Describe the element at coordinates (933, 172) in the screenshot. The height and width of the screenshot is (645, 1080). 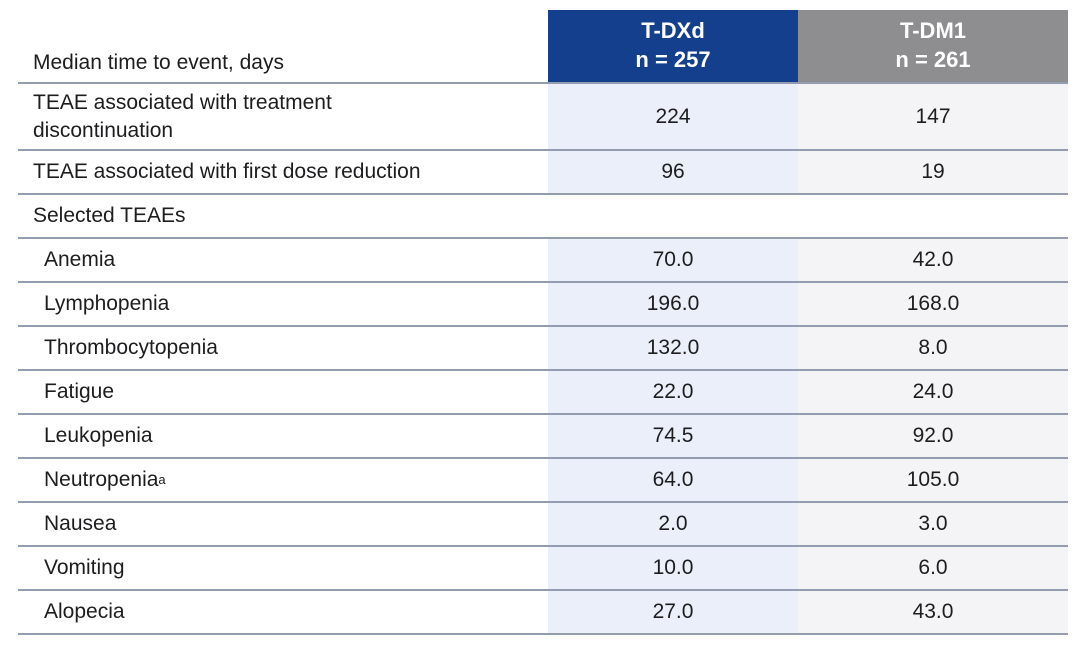
I see `value-tdm1: 19` at that location.